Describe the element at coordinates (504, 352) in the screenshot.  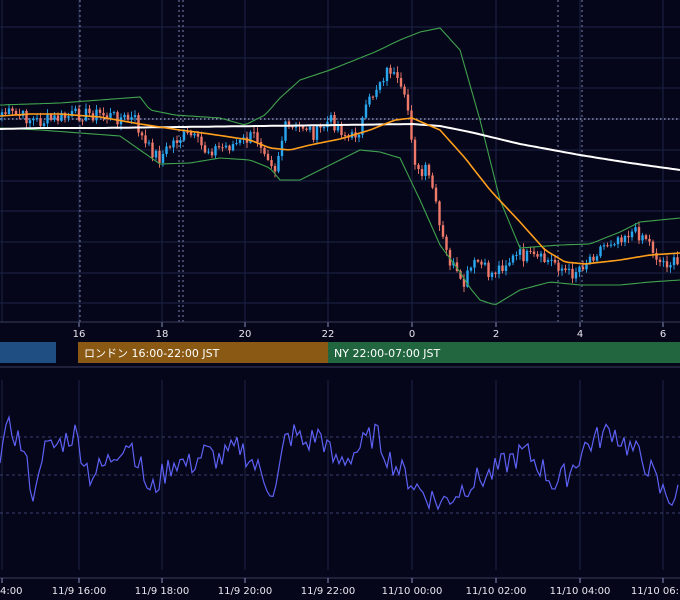
I see `session-segment` at that location.